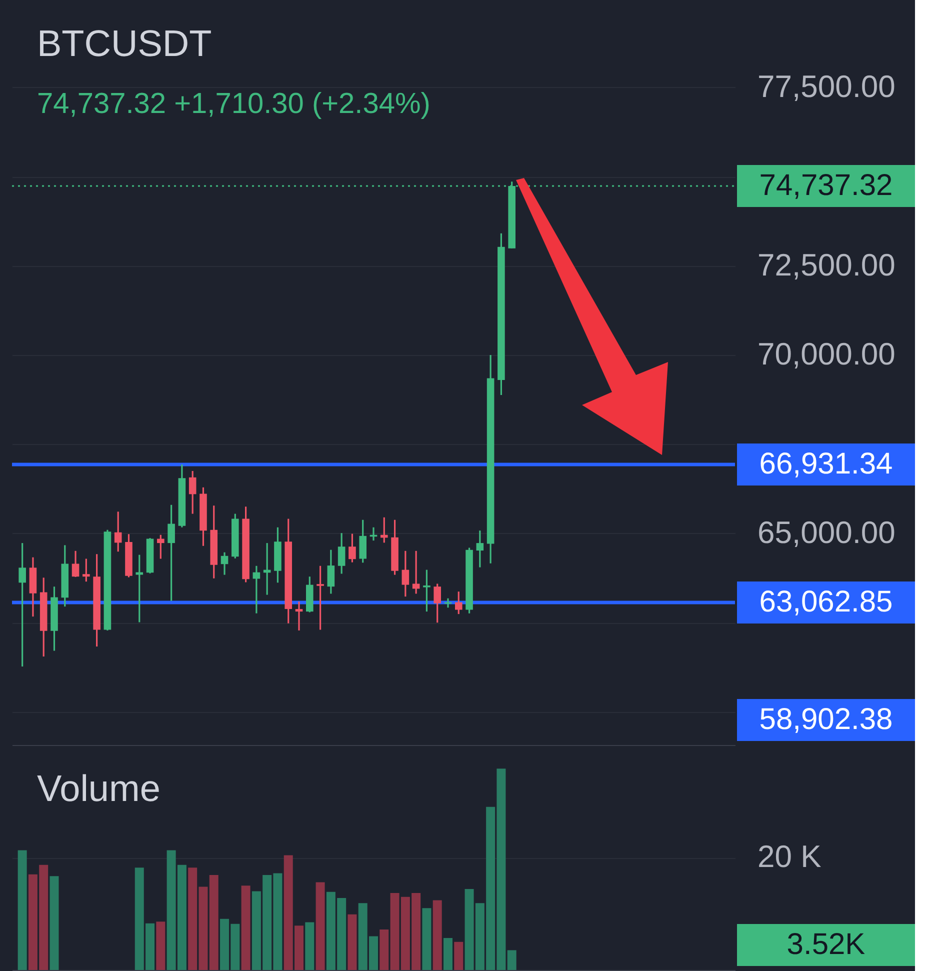  I want to click on text: 74,737.32 +1,710.30 (+2.34%), so click(233, 104).